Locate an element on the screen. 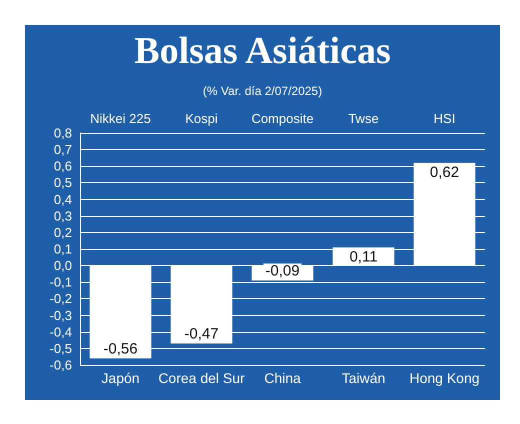  y-tick-label: -0,4 is located at coordinates (61, 332).